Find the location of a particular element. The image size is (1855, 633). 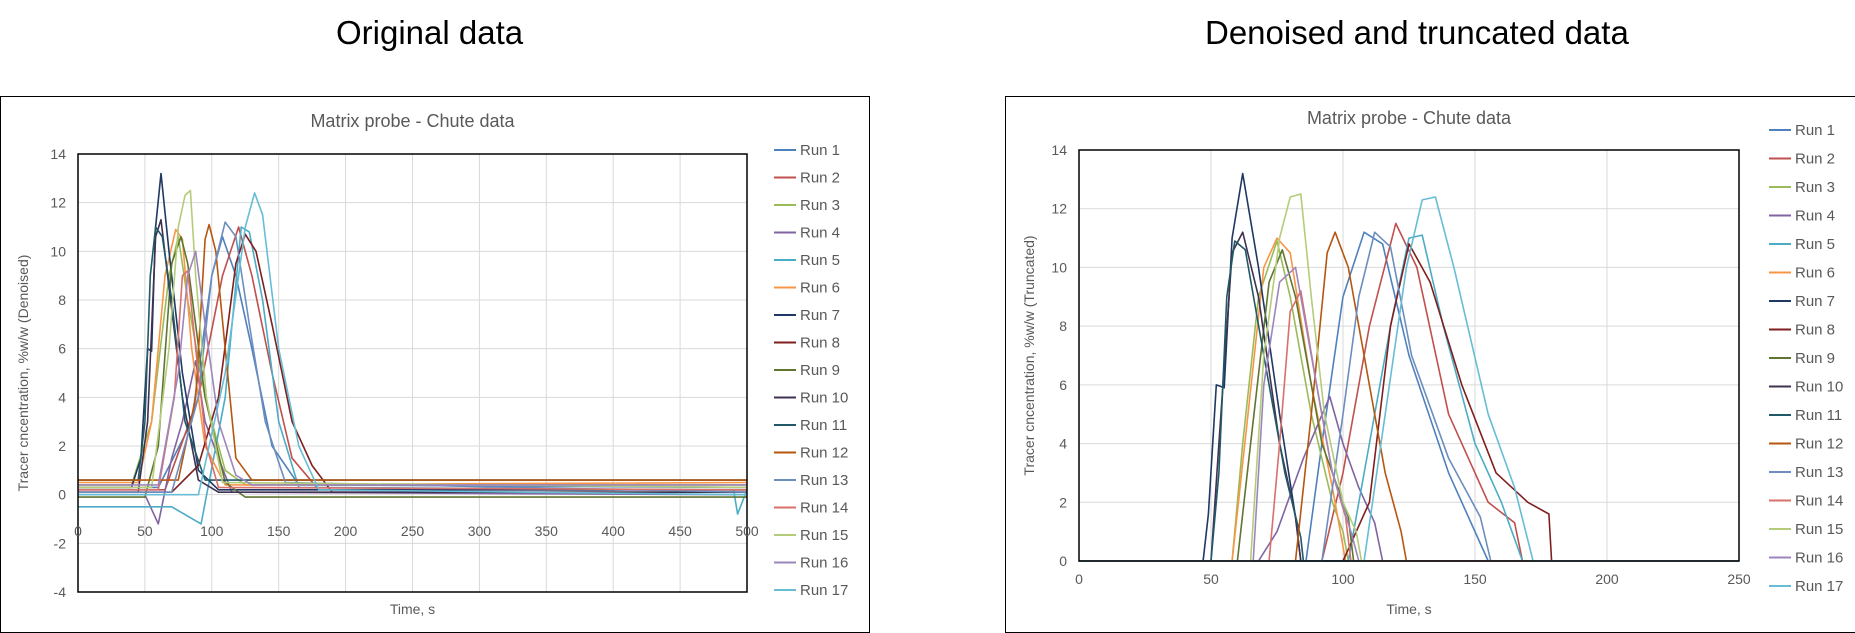

truncated-x-tick-label-3: 150 is located at coordinates (1475, 579).